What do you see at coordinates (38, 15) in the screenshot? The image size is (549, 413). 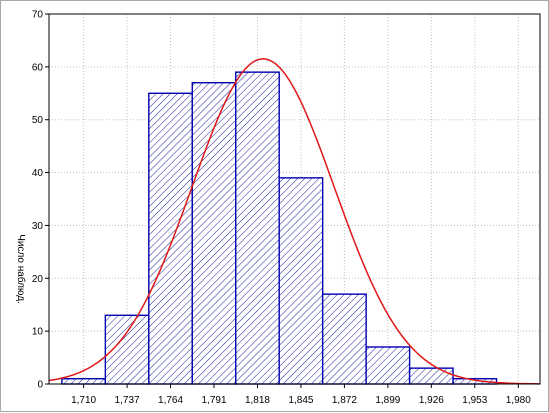 I see `y-tick-label-7: 70` at bounding box center [38, 15].